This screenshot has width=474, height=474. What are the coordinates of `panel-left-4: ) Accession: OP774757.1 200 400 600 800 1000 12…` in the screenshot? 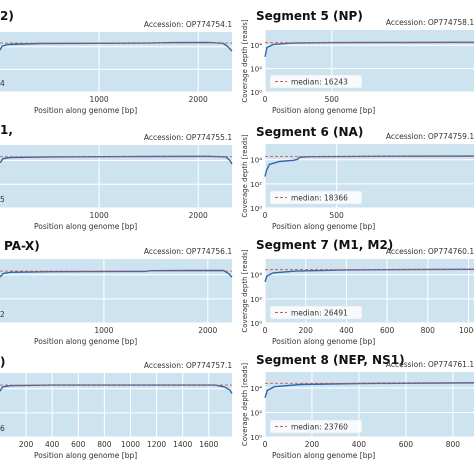 It's located at (116, 407).